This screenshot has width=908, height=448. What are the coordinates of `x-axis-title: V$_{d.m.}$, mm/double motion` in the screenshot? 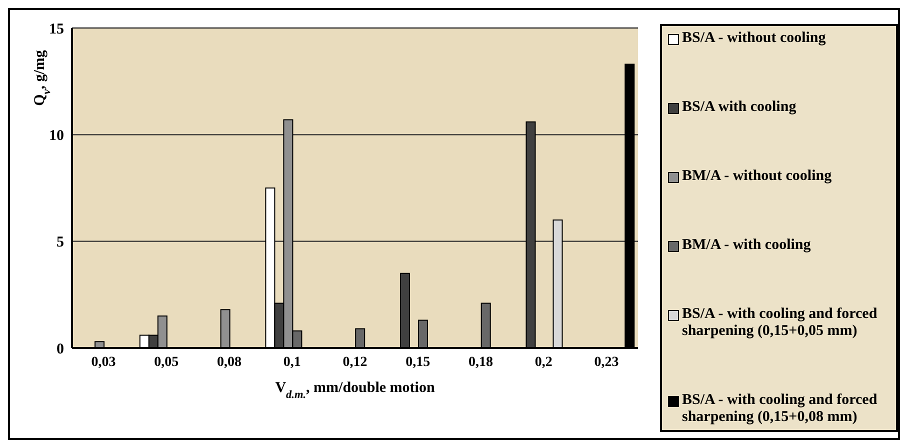 It's located at (355, 390).